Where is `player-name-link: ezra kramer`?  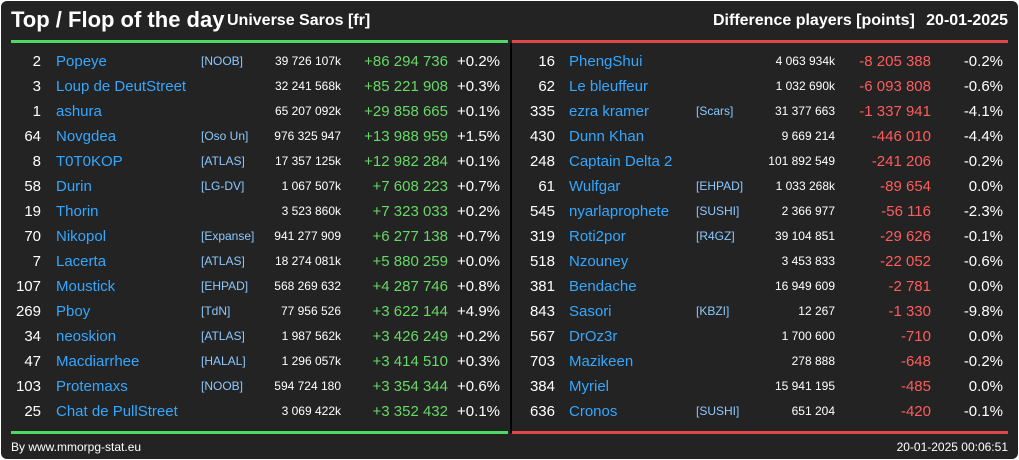 player-name-link: ezra kramer is located at coordinates (609, 111).